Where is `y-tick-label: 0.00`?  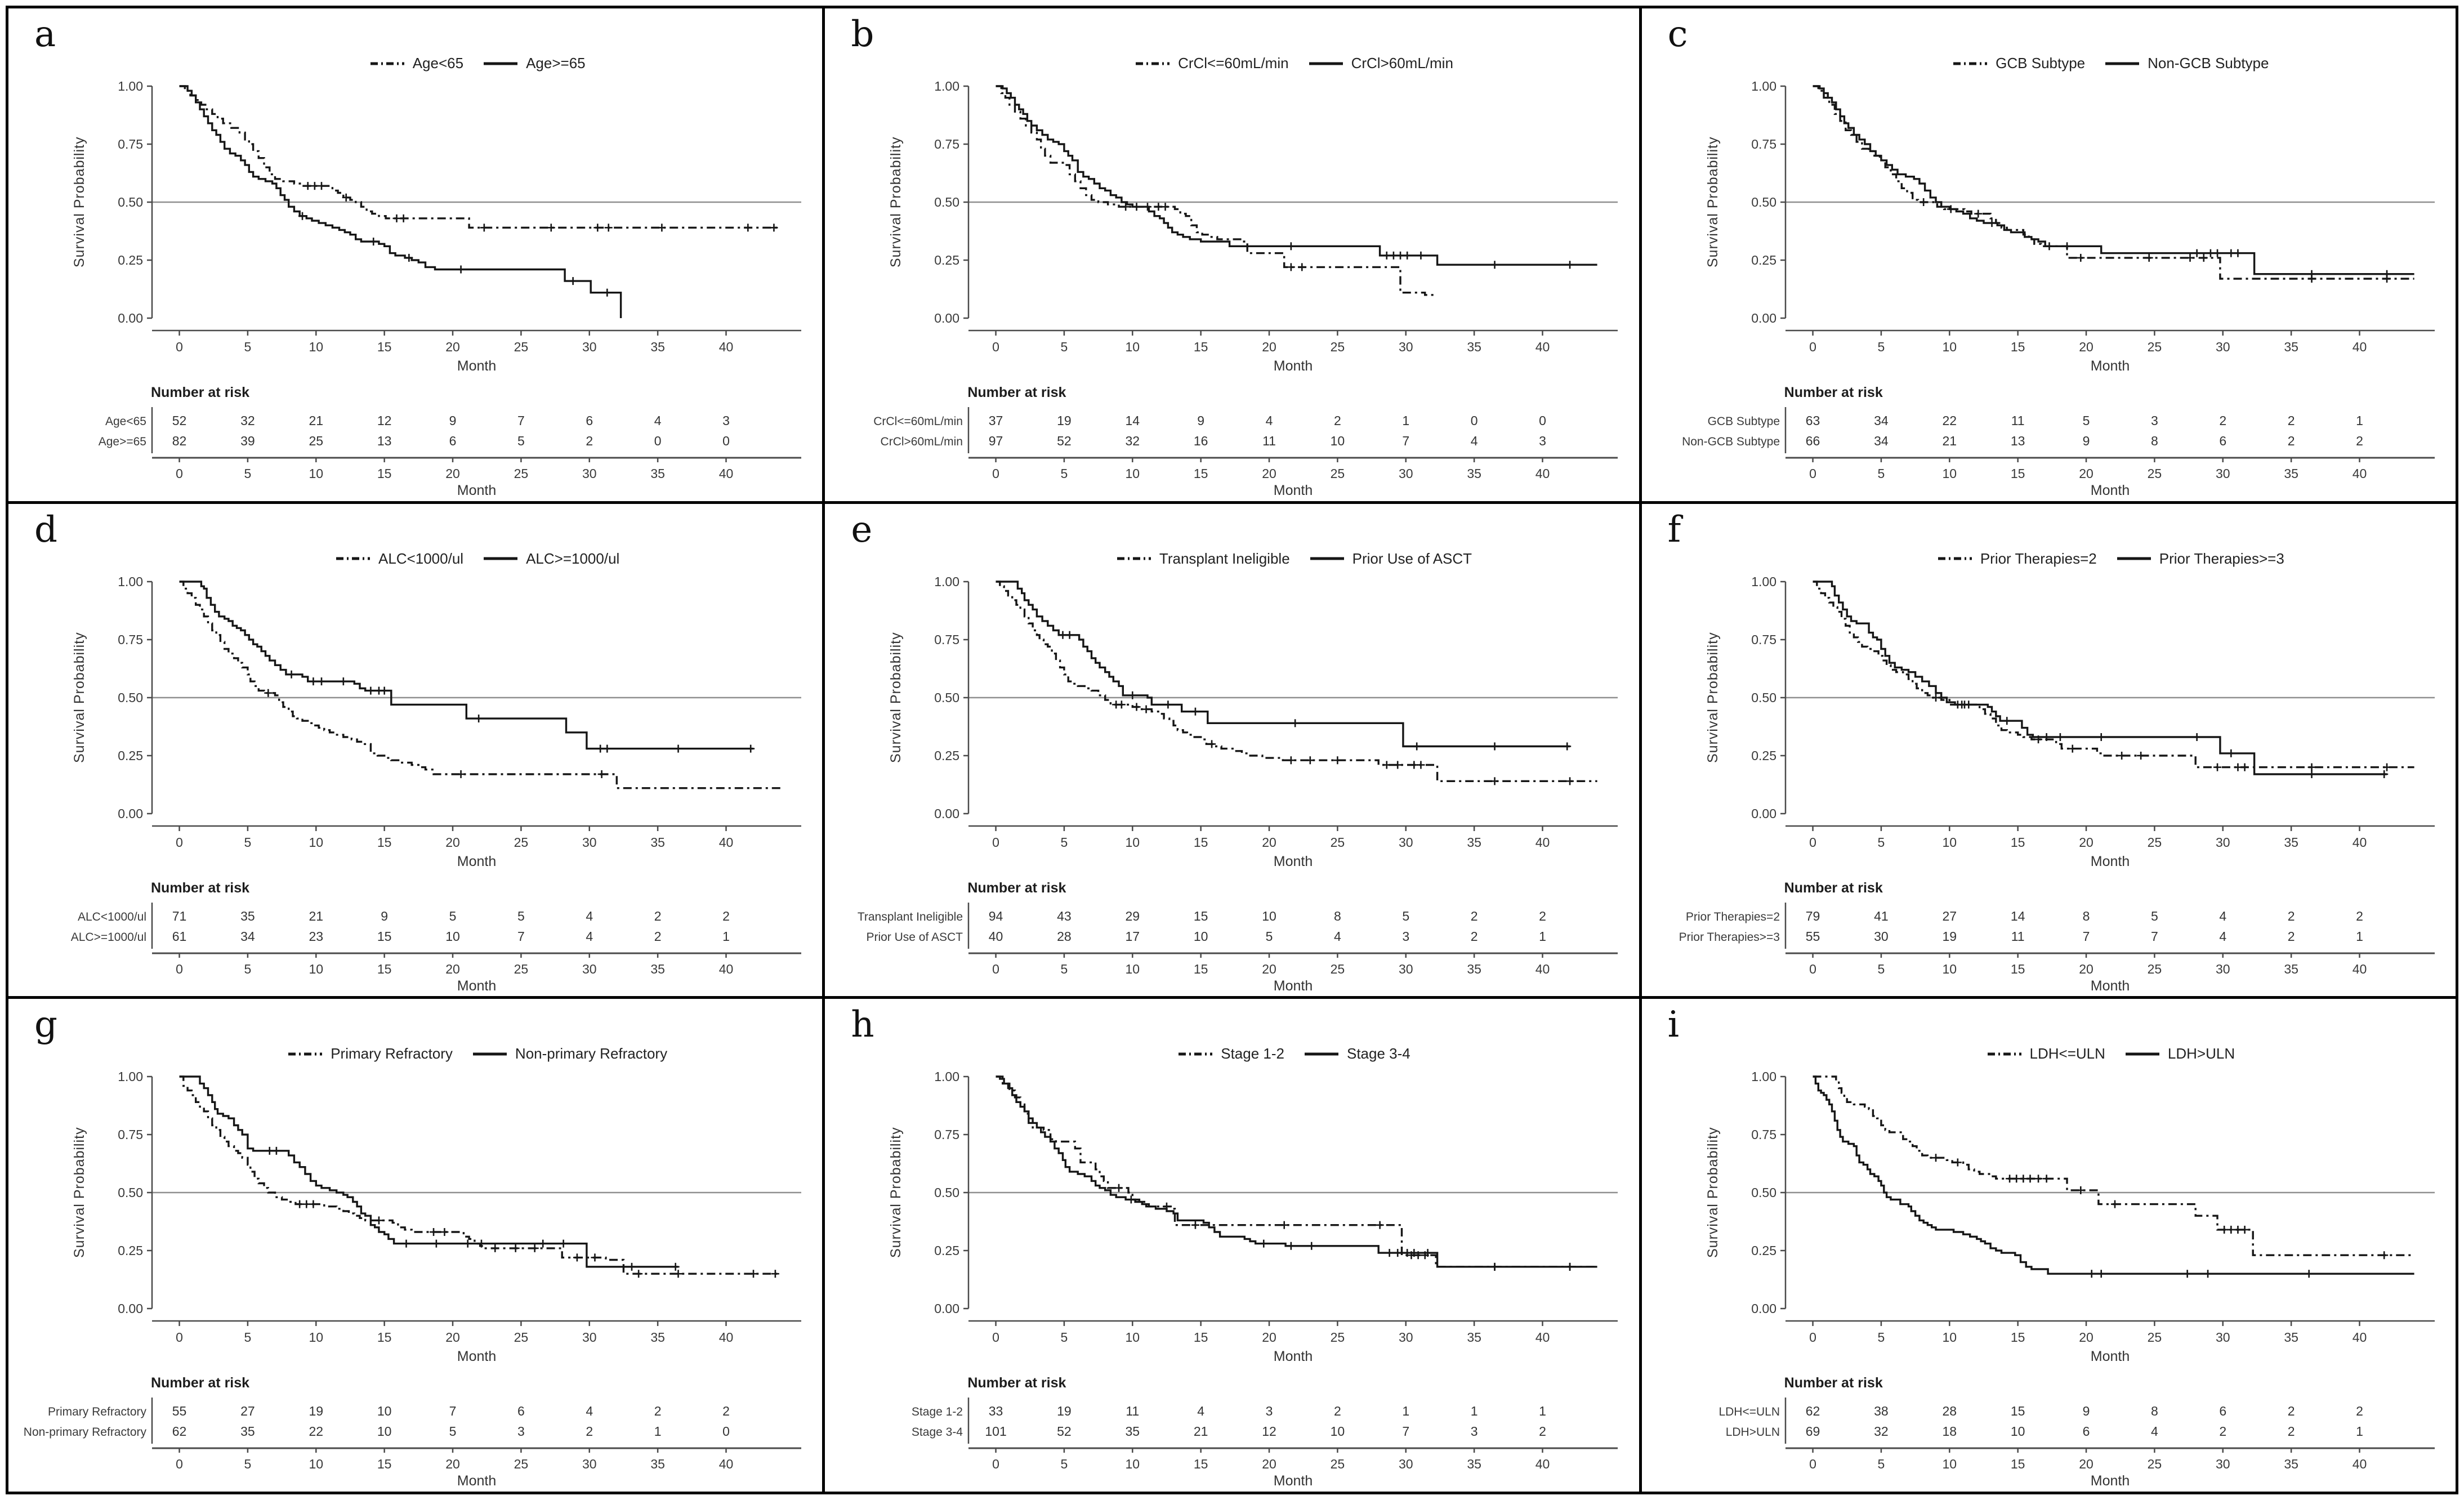 y-tick-label: 0.00 is located at coordinates (130, 814).